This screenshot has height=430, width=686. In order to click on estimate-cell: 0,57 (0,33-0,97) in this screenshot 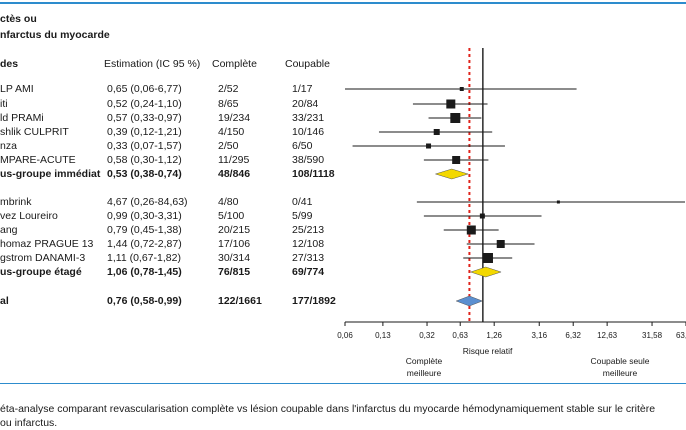, I will do `click(144, 118)`.